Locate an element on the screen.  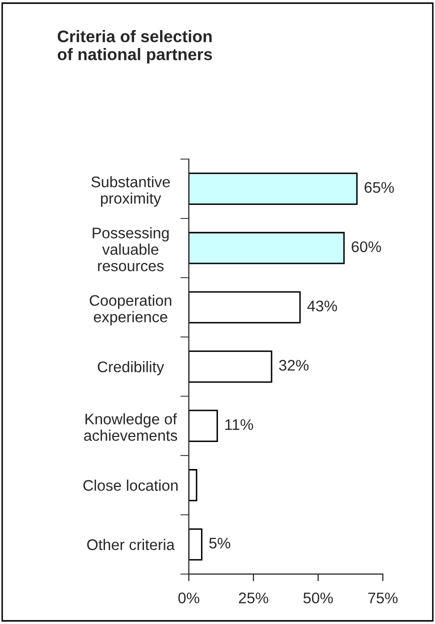
x-tick-label: 0% is located at coordinates (189, 598).